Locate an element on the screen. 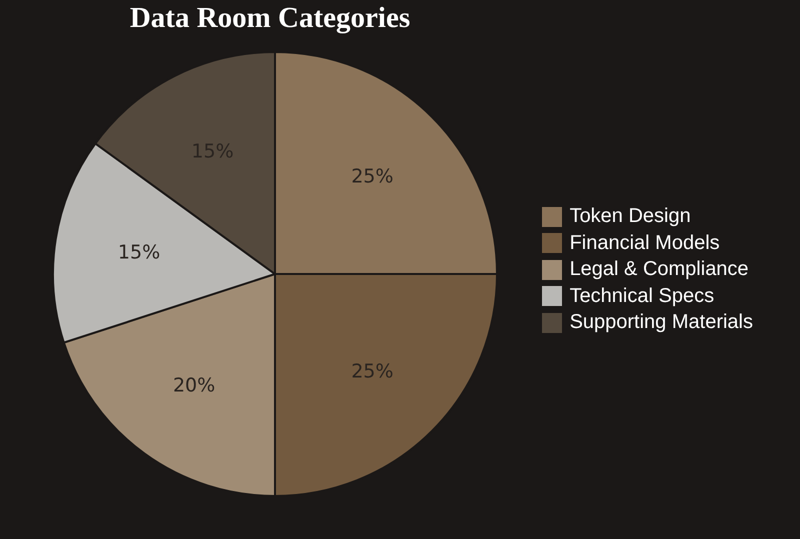 The width and height of the screenshot is (800, 539). legend-label: Technical Specs is located at coordinates (642, 296).